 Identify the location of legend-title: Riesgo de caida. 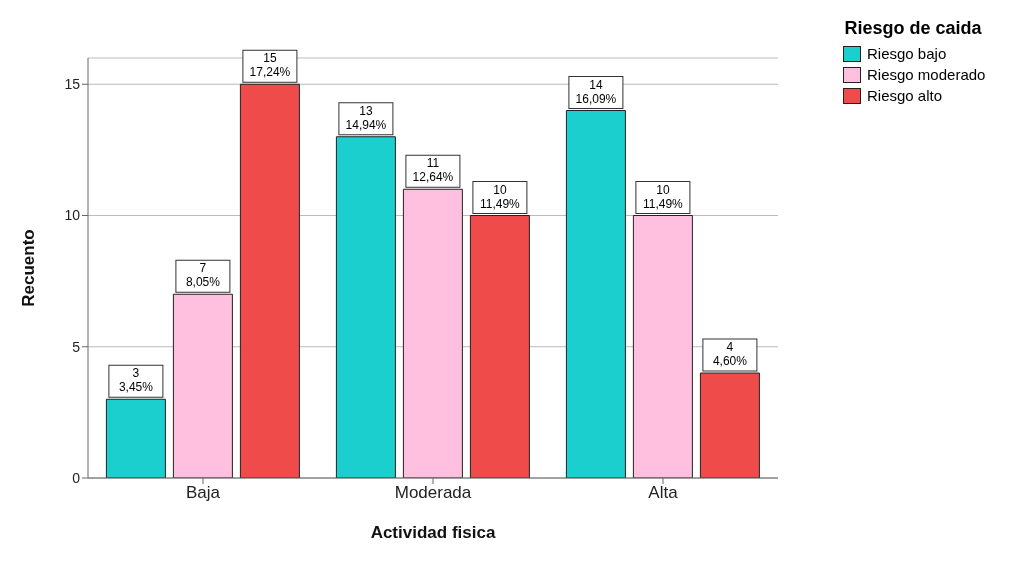
(913, 28).